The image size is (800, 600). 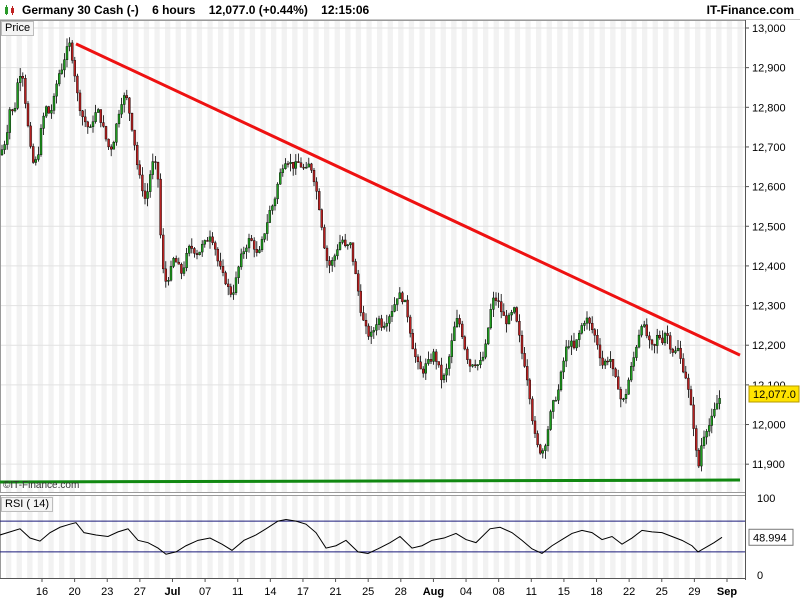 I want to click on x-tick-label: 15, so click(x=564, y=592).